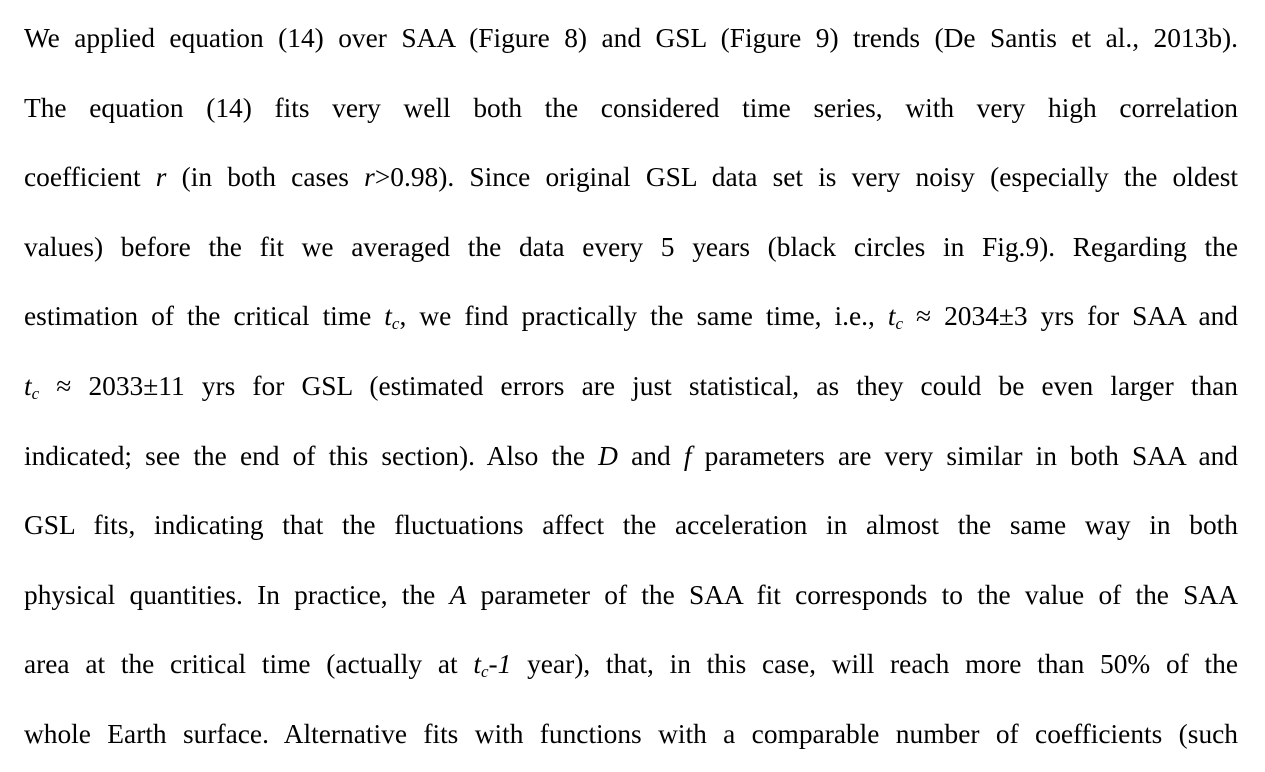 The height and width of the screenshot is (772, 1265). I want to click on line-3-text-b: (in both cases, so click(265, 177).